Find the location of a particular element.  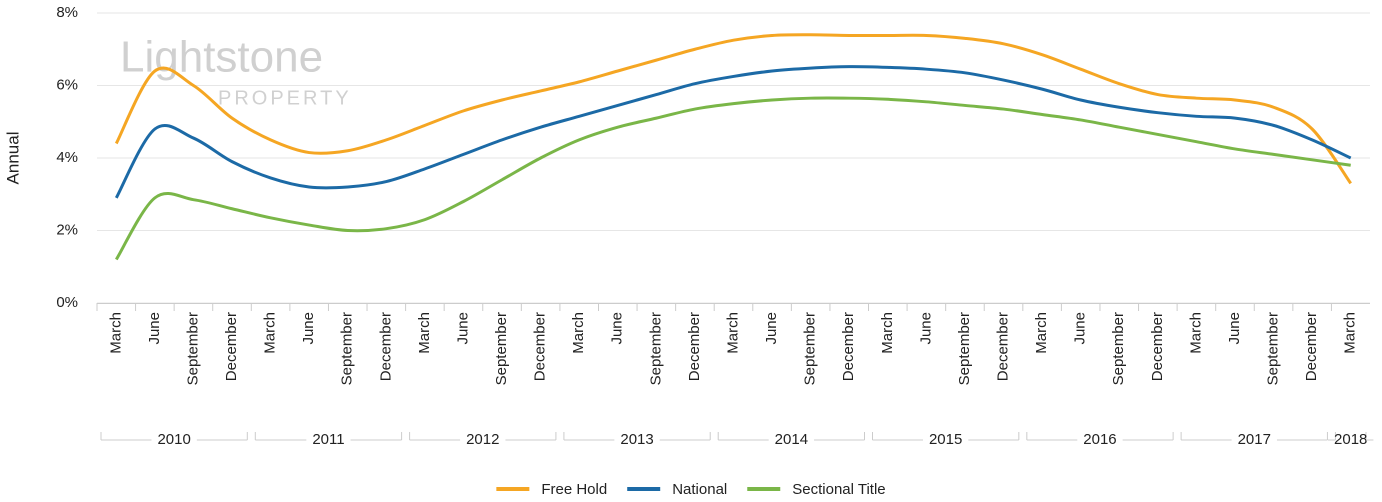

legend-label: Sectional Title is located at coordinates (838, 489).